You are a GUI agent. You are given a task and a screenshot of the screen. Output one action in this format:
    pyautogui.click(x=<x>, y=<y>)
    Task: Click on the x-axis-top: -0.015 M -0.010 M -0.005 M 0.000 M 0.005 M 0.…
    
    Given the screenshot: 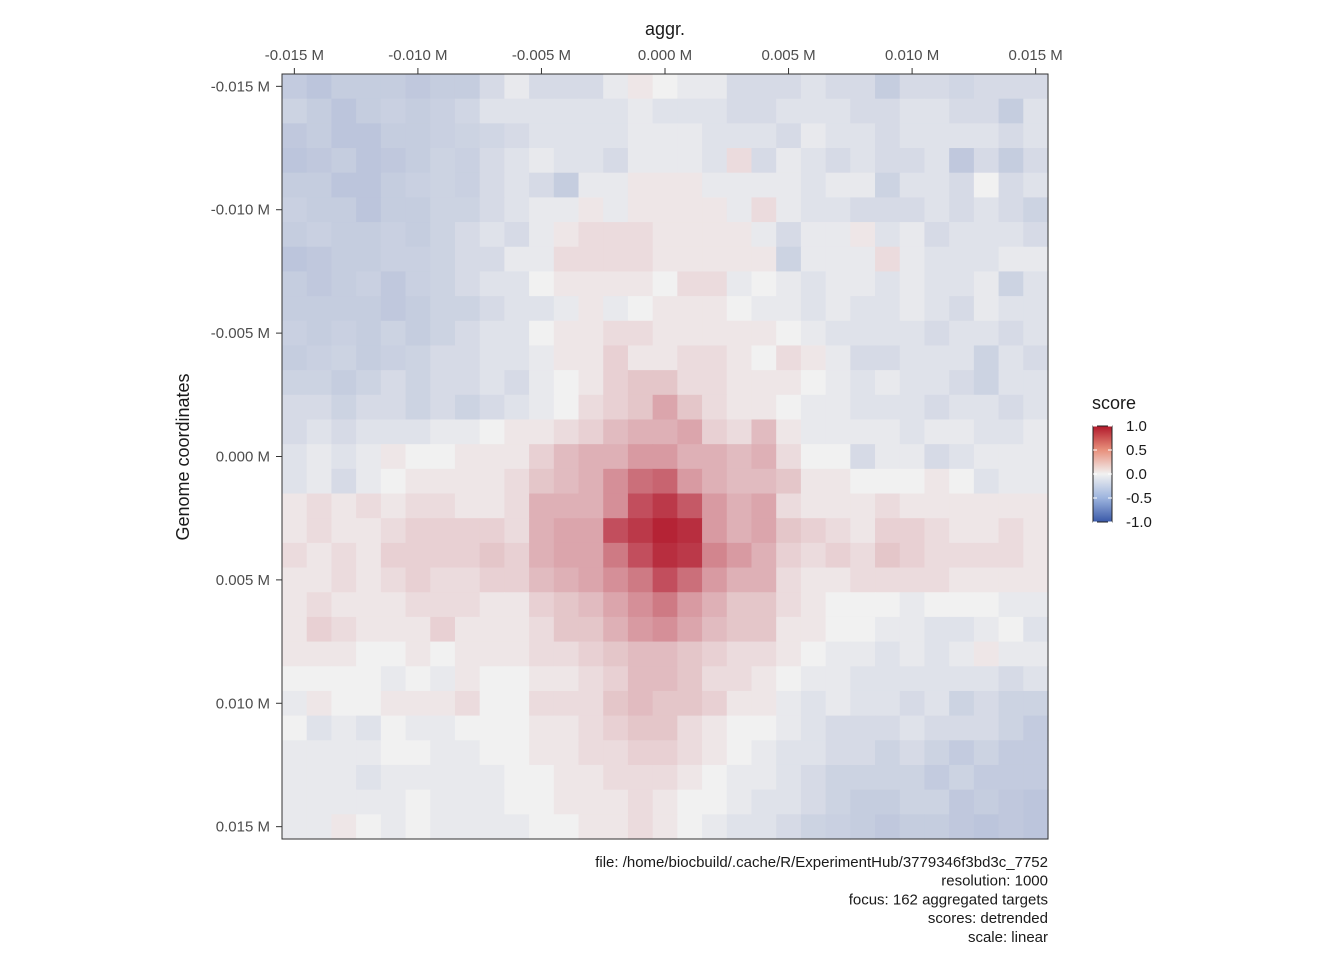 What is the action you would take?
    pyautogui.click(x=664, y=60)
    